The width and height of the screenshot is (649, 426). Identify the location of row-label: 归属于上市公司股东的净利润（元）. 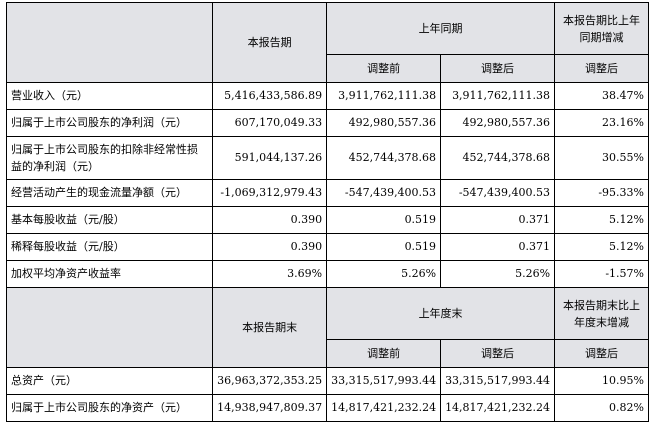
(109, 123).